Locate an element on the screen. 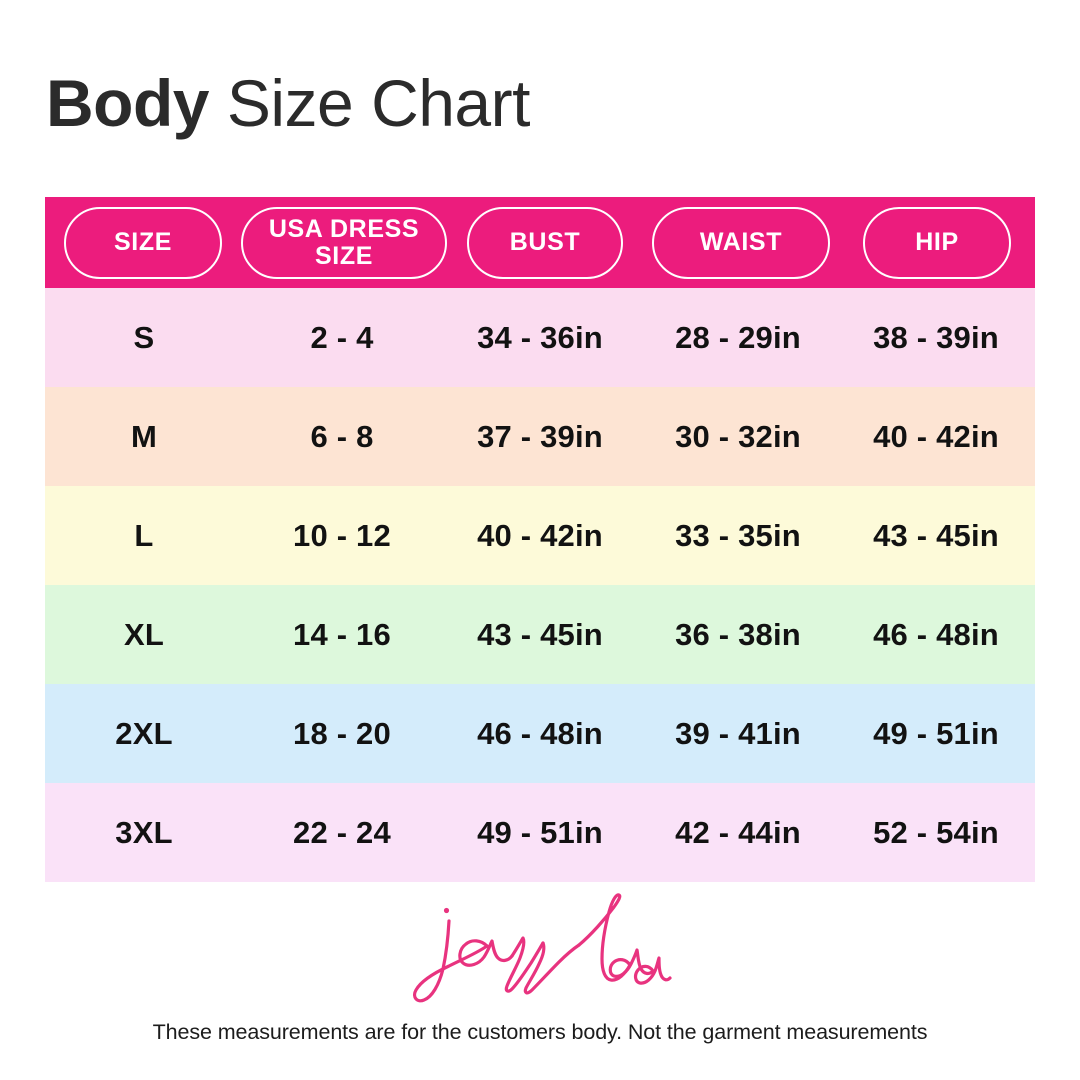  table-cell-bust: 40 - 42in is located at coordinates (540, 535).